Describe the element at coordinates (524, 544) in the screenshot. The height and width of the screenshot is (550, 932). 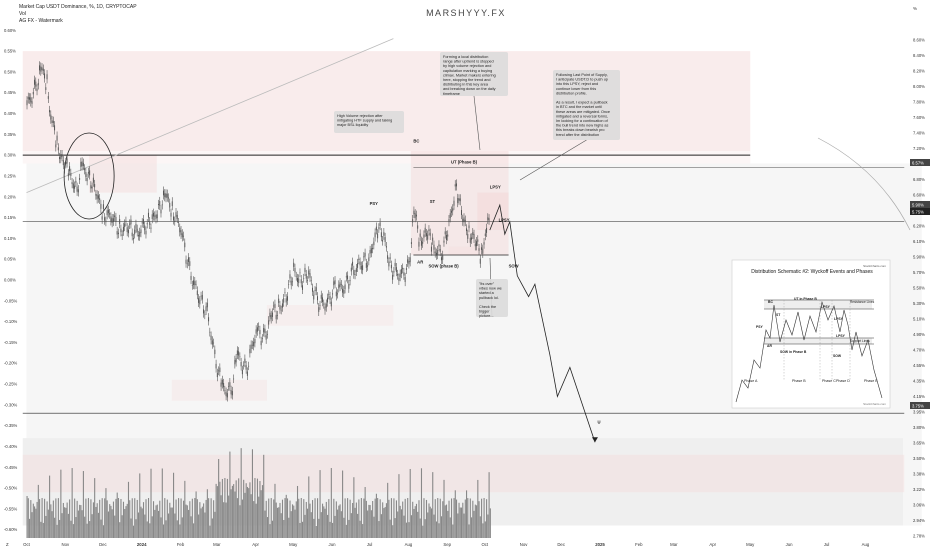
I see `x-axis-tick: Nov` at that location.